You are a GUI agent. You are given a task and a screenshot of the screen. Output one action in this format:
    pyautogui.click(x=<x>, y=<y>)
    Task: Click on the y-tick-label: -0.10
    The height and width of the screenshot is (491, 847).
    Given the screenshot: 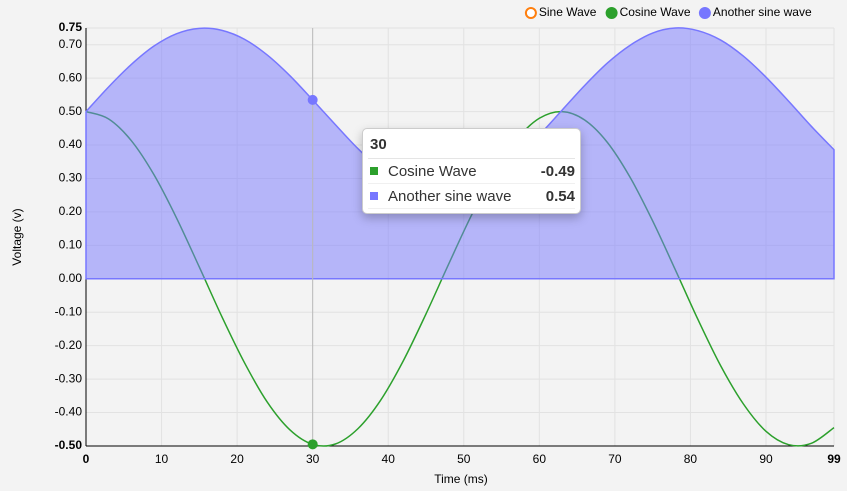 What is the action you would take?
    pyautogui.click(x=69, y=311)
    